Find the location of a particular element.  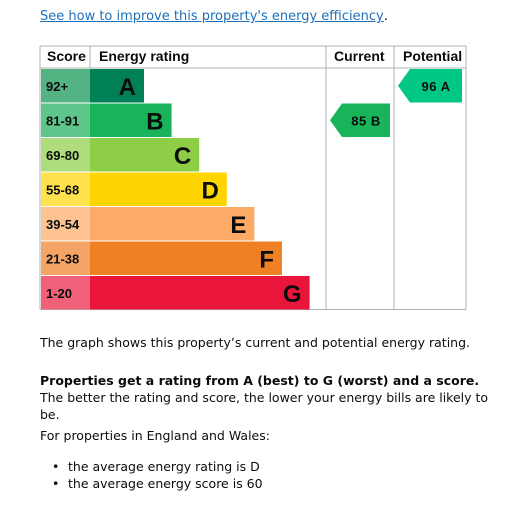

band-letter-a: A is located at coordinates (127, 87).